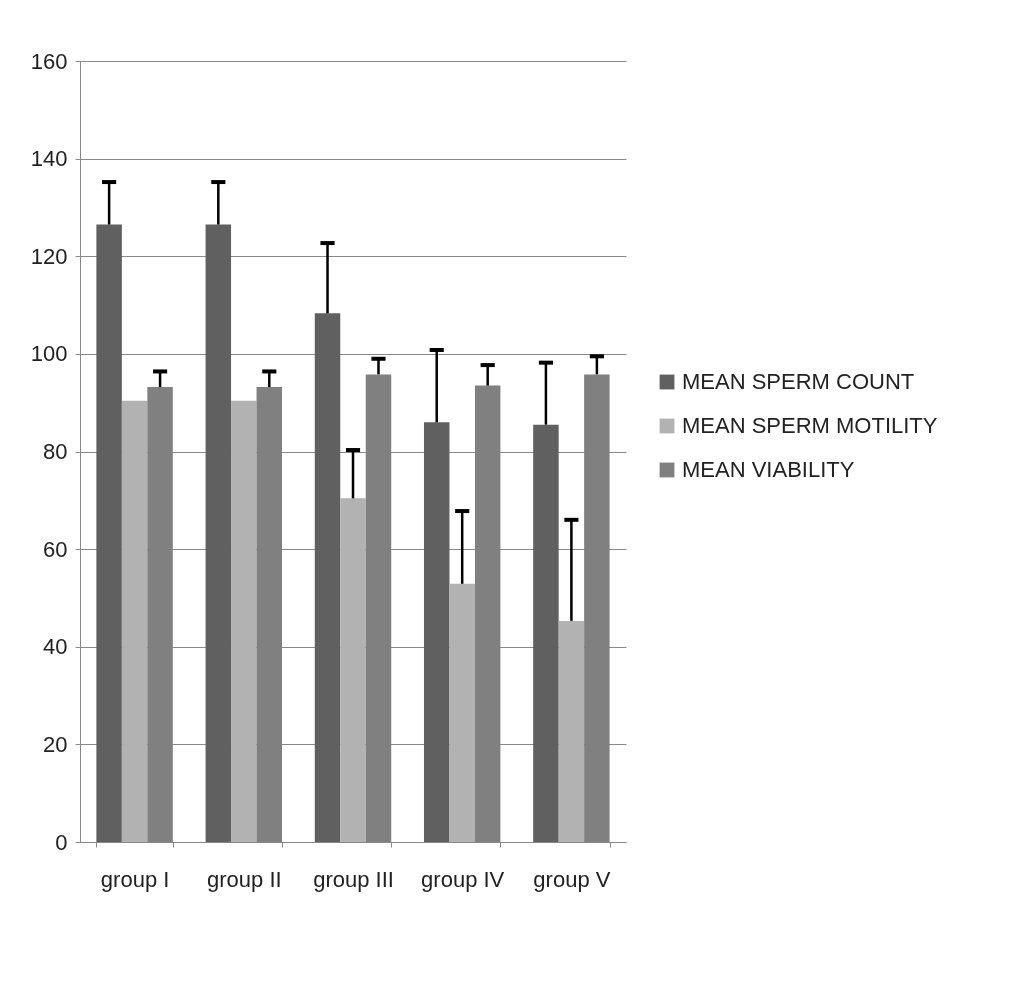  What do you see at coordinates (463, 879) in the screenshot?
I see `x-tick-label: group IV` at bounding box center [463, 879].